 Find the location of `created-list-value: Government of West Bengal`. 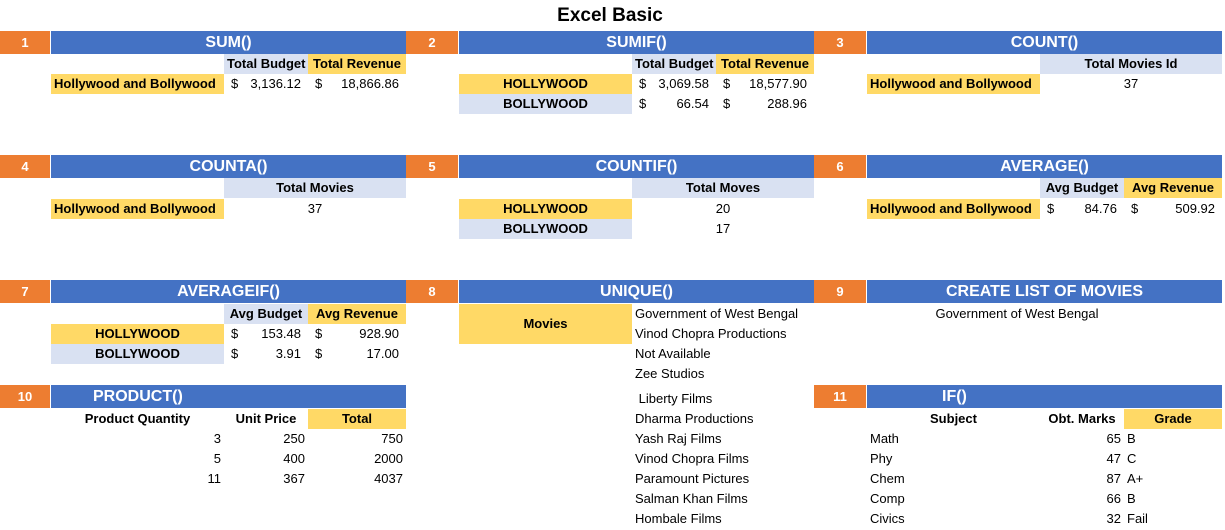

created-list-value: Government of West Bengal is located at coordinates (1017, 313).